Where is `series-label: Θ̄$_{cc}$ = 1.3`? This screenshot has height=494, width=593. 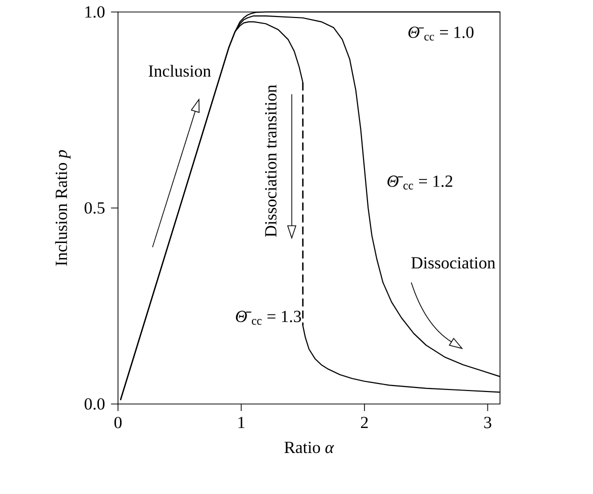 series-label: Θ̄$_{cc}$ = 1.3 is located at coordinates (268, 317).